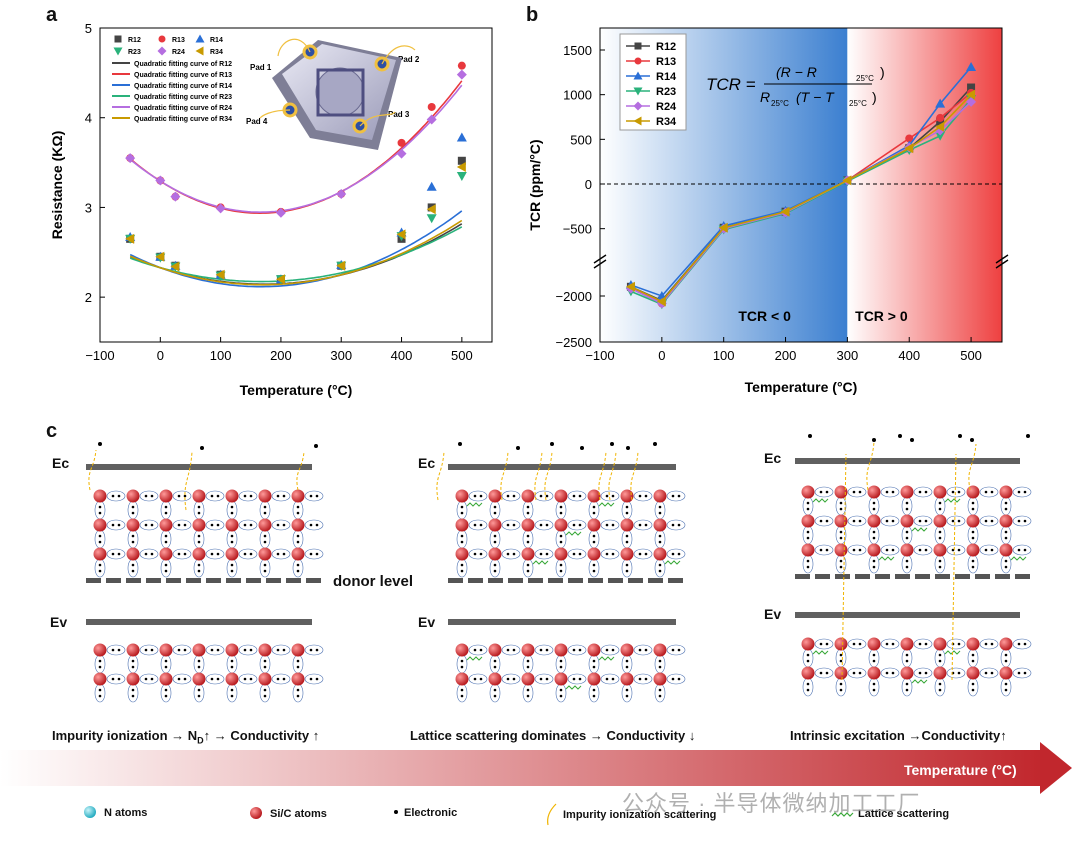  Describe the element at coordinates (296, 254) in the screenshot. I see `fit-curve-r23` at that location.